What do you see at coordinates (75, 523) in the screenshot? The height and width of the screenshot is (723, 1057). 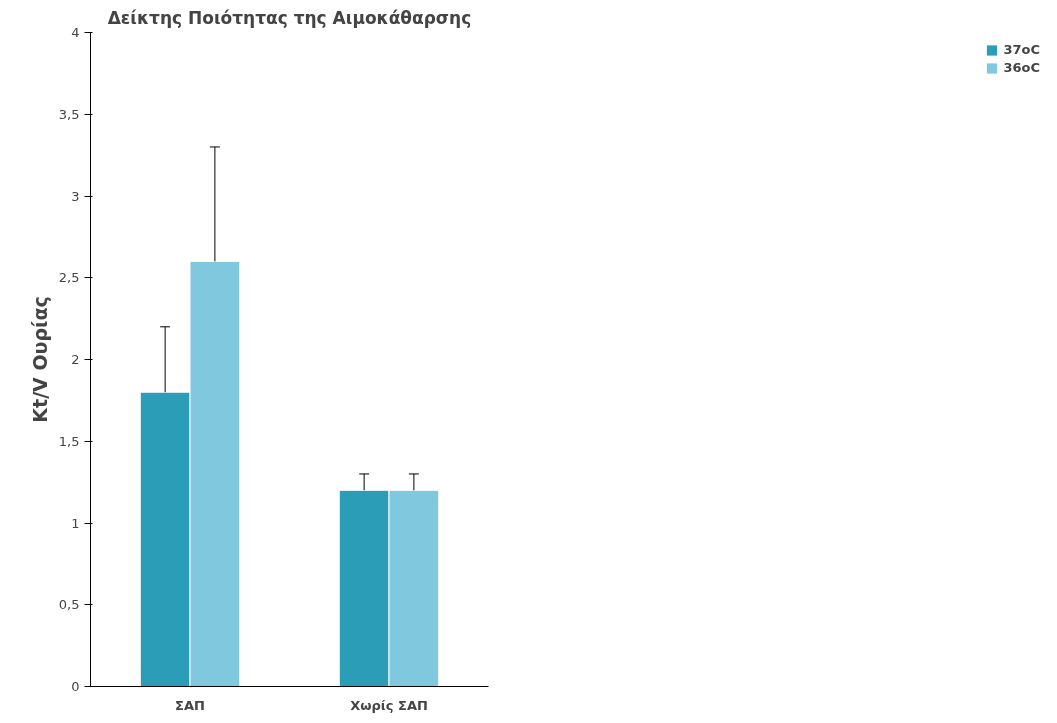 I see `y-tick-label: 1` at bounding box center [75, 523].